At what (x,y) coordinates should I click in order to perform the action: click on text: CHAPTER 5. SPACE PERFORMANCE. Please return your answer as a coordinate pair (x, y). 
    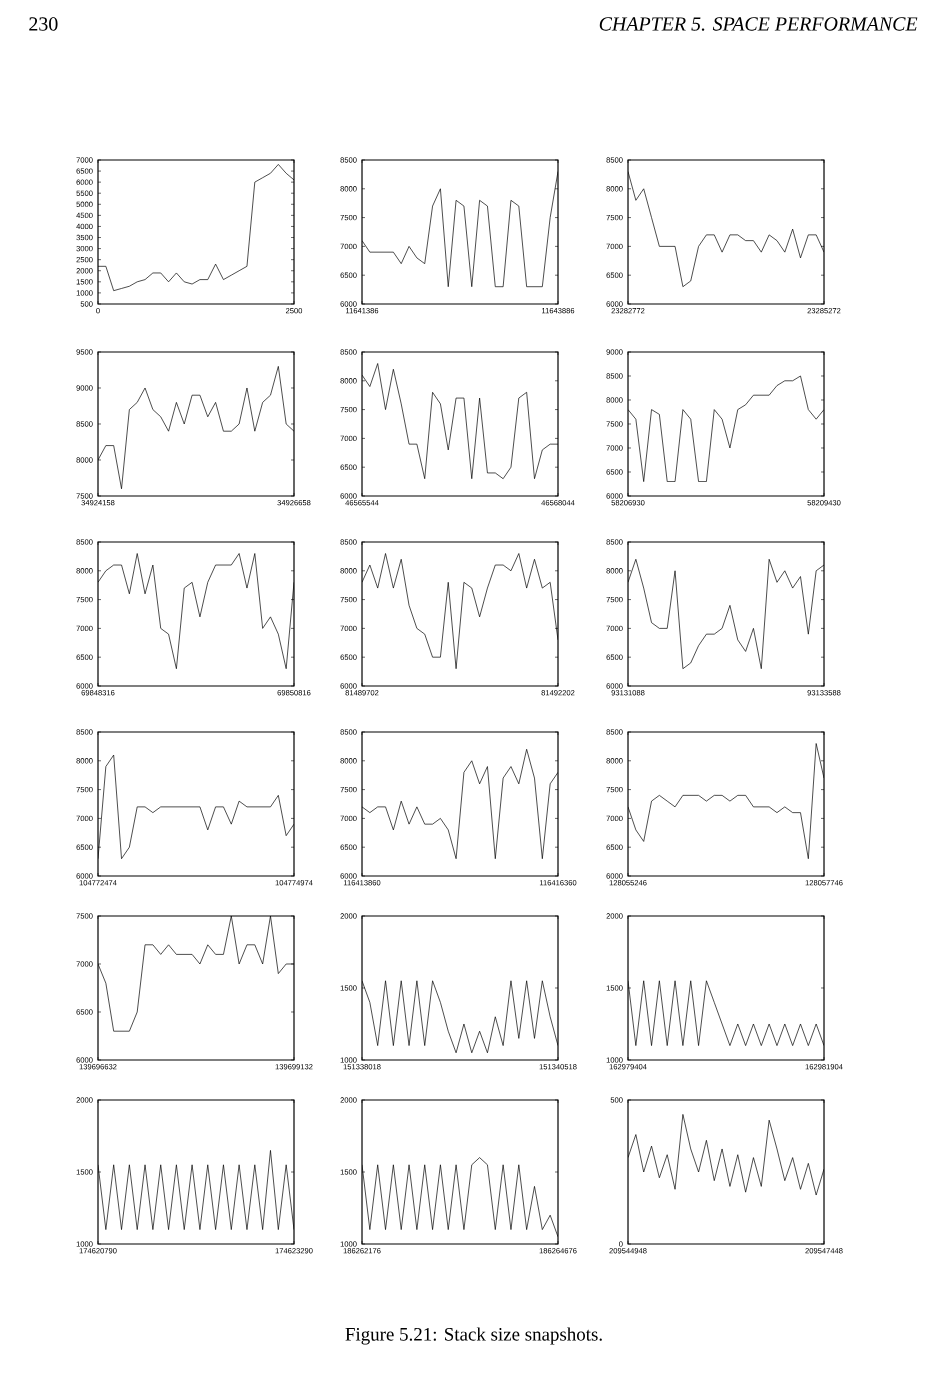
    Looking at the image, I should click on (758, 24).